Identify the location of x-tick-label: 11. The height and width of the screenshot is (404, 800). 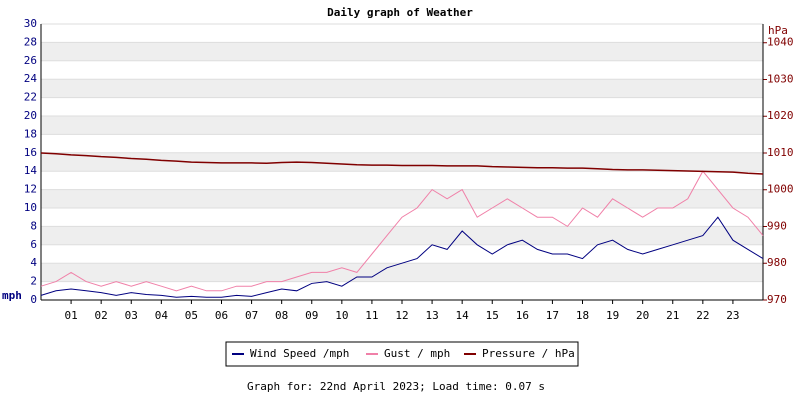
(371, 315).